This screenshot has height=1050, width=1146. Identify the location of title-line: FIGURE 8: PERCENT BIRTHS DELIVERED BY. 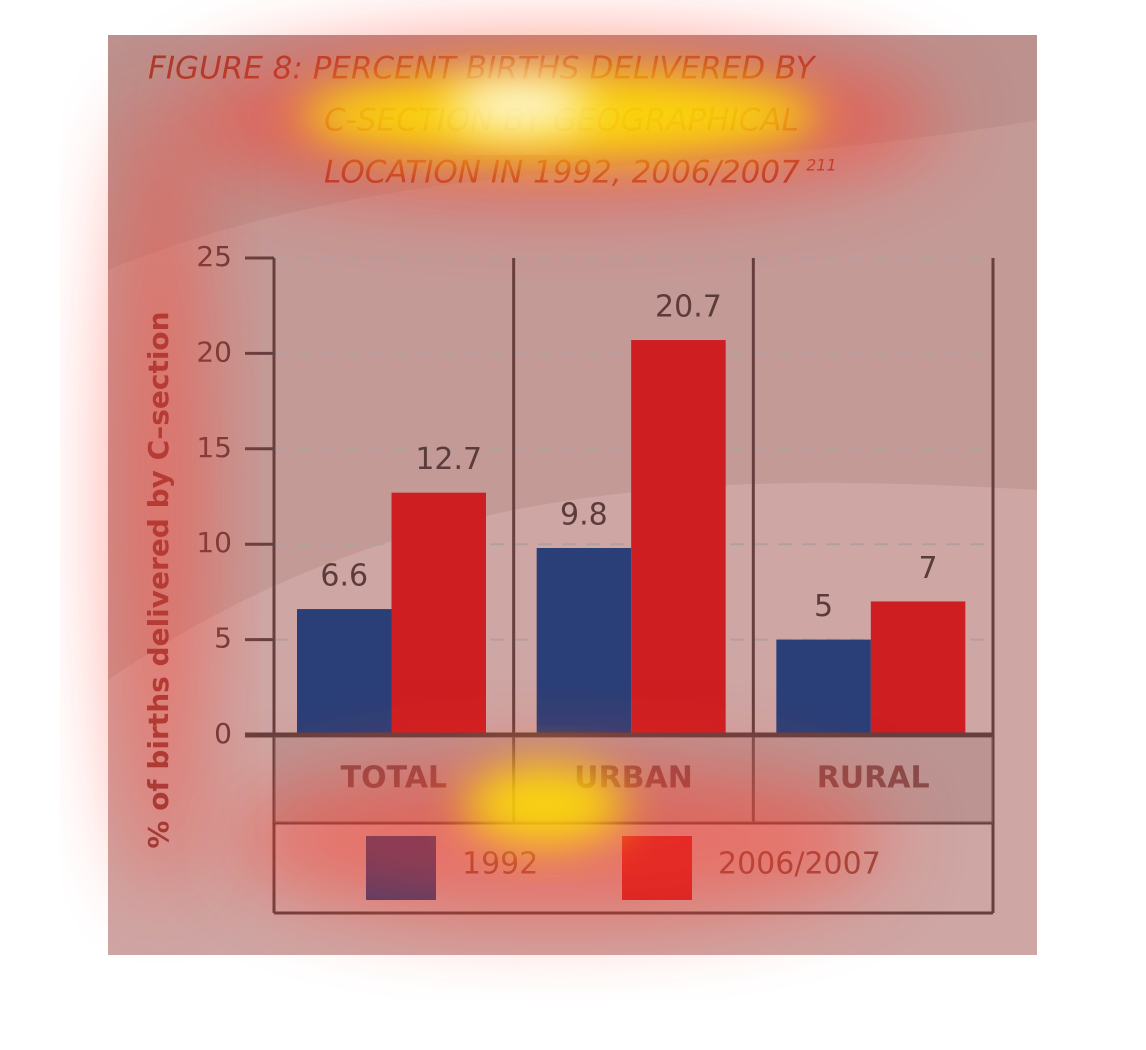
(482, 69).